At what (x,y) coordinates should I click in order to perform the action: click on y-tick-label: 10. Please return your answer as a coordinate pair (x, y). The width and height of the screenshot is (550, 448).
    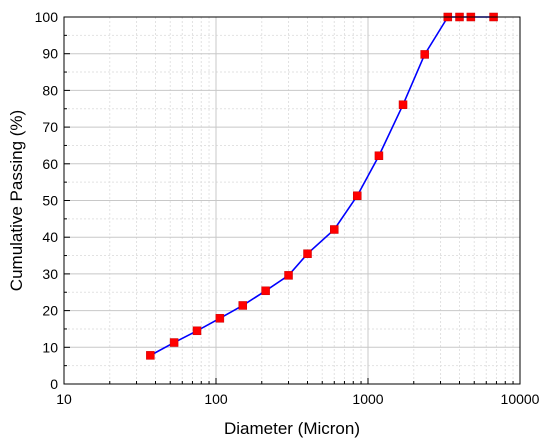
    Looking at the image, I should click on (50, 347).